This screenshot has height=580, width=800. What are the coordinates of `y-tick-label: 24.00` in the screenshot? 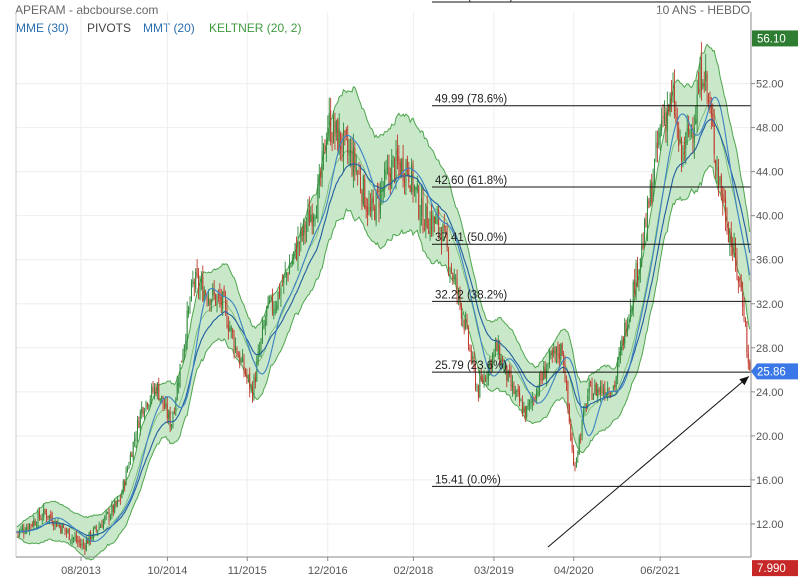 It's located at (770, 393).